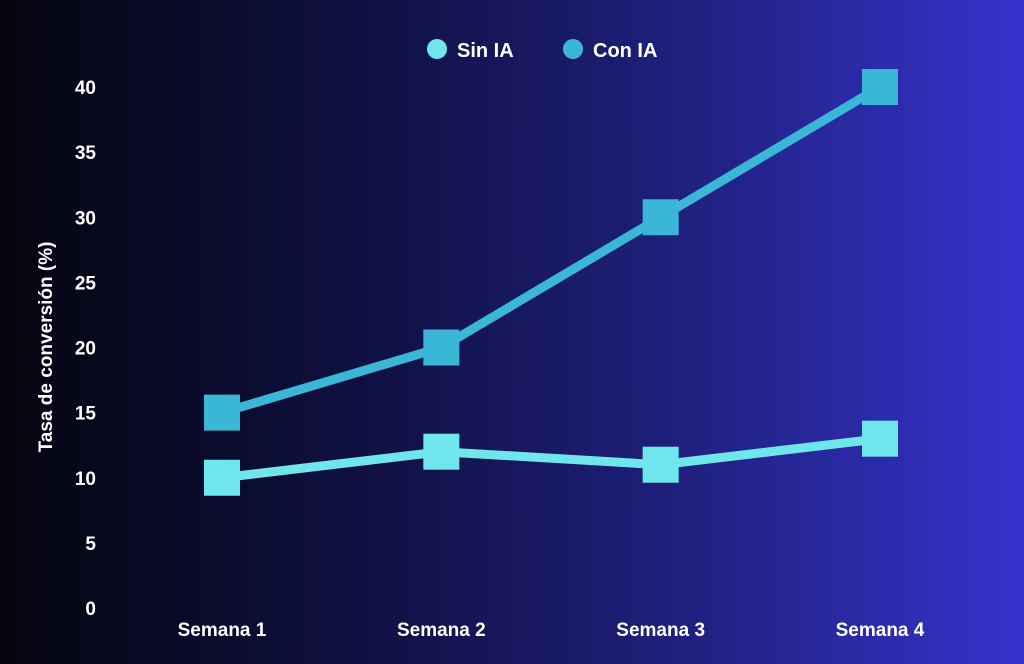  I want to click on legend-marker-con-ia, so click(573, 49).